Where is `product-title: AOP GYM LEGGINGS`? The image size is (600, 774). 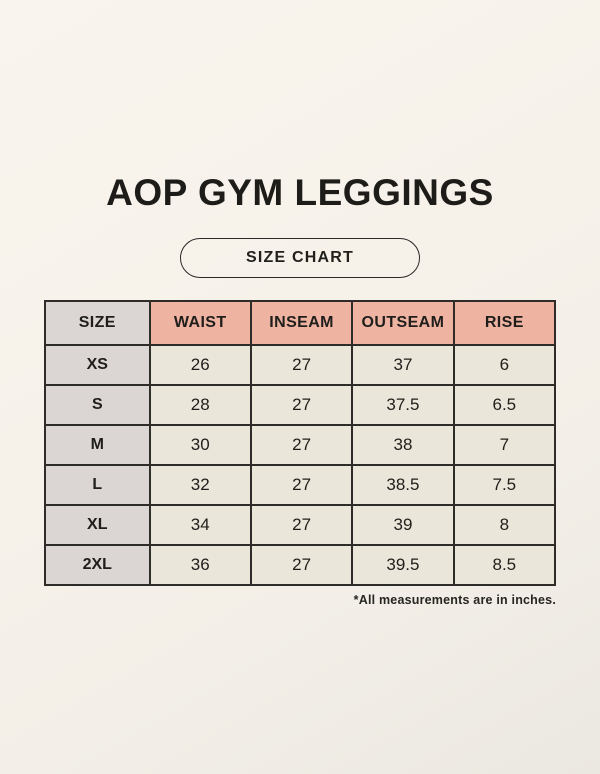 product-title: AOP GYM LEGGINGS is located at coordinates (300, 192).